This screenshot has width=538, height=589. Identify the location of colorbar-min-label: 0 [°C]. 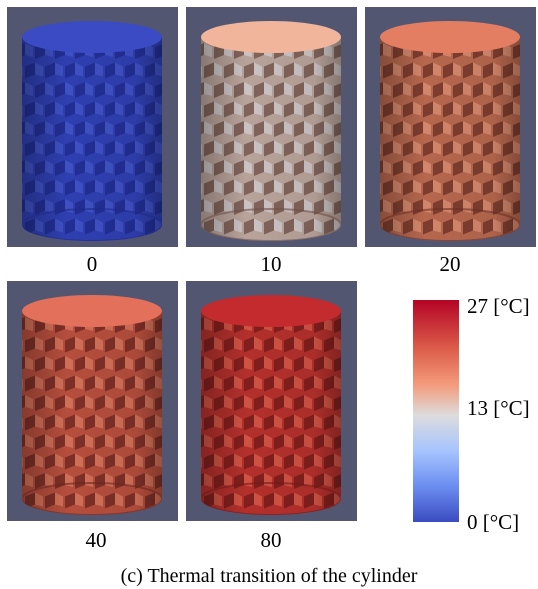
(493, 522).